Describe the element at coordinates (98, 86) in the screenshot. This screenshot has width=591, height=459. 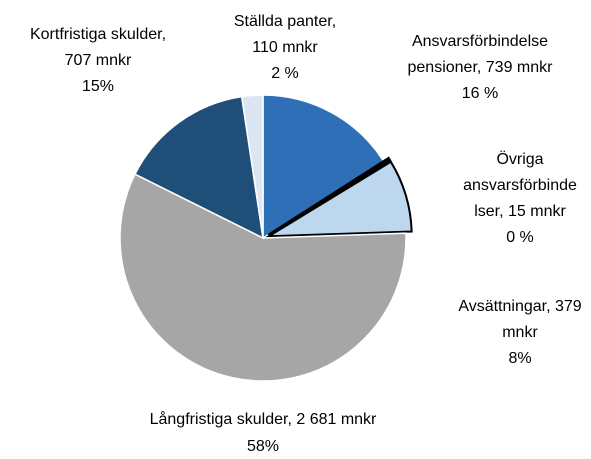
I see `slice-label: 15%` at that location.